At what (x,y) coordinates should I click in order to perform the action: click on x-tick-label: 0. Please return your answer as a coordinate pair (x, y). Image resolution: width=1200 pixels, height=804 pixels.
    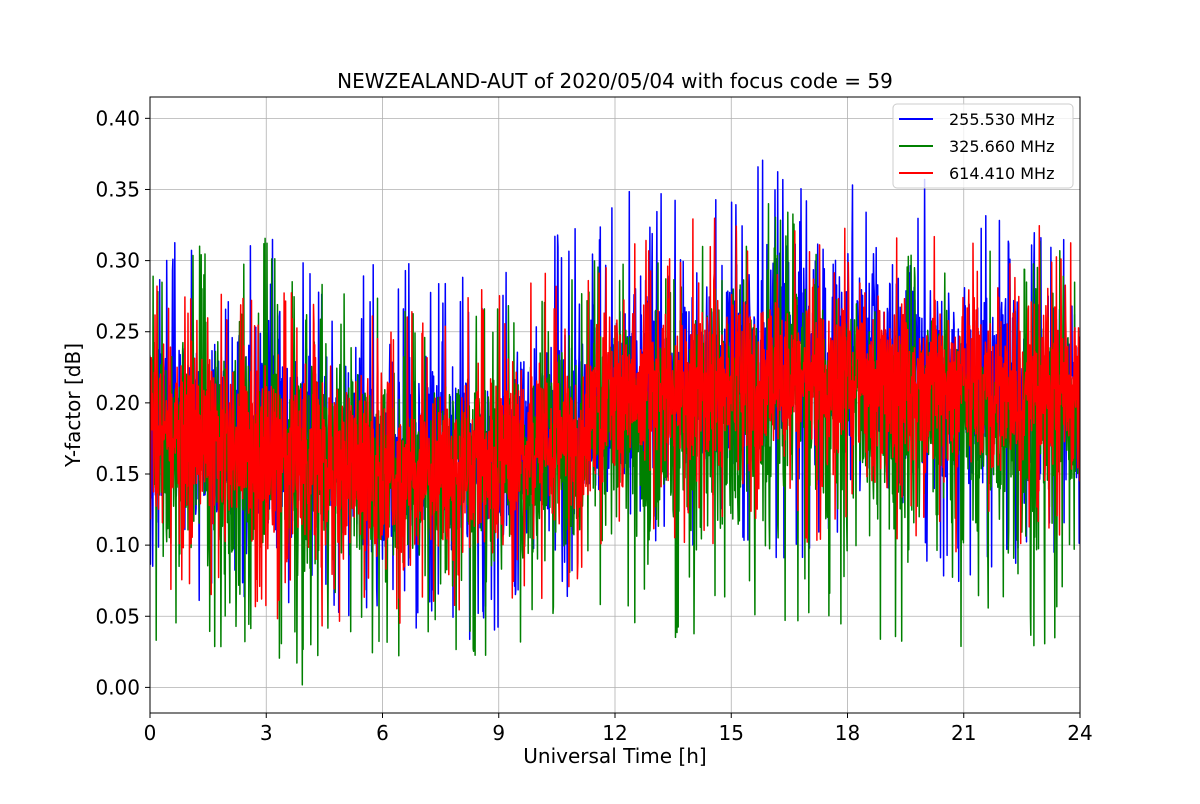
    Looking at the image, I should click on (150, 733).